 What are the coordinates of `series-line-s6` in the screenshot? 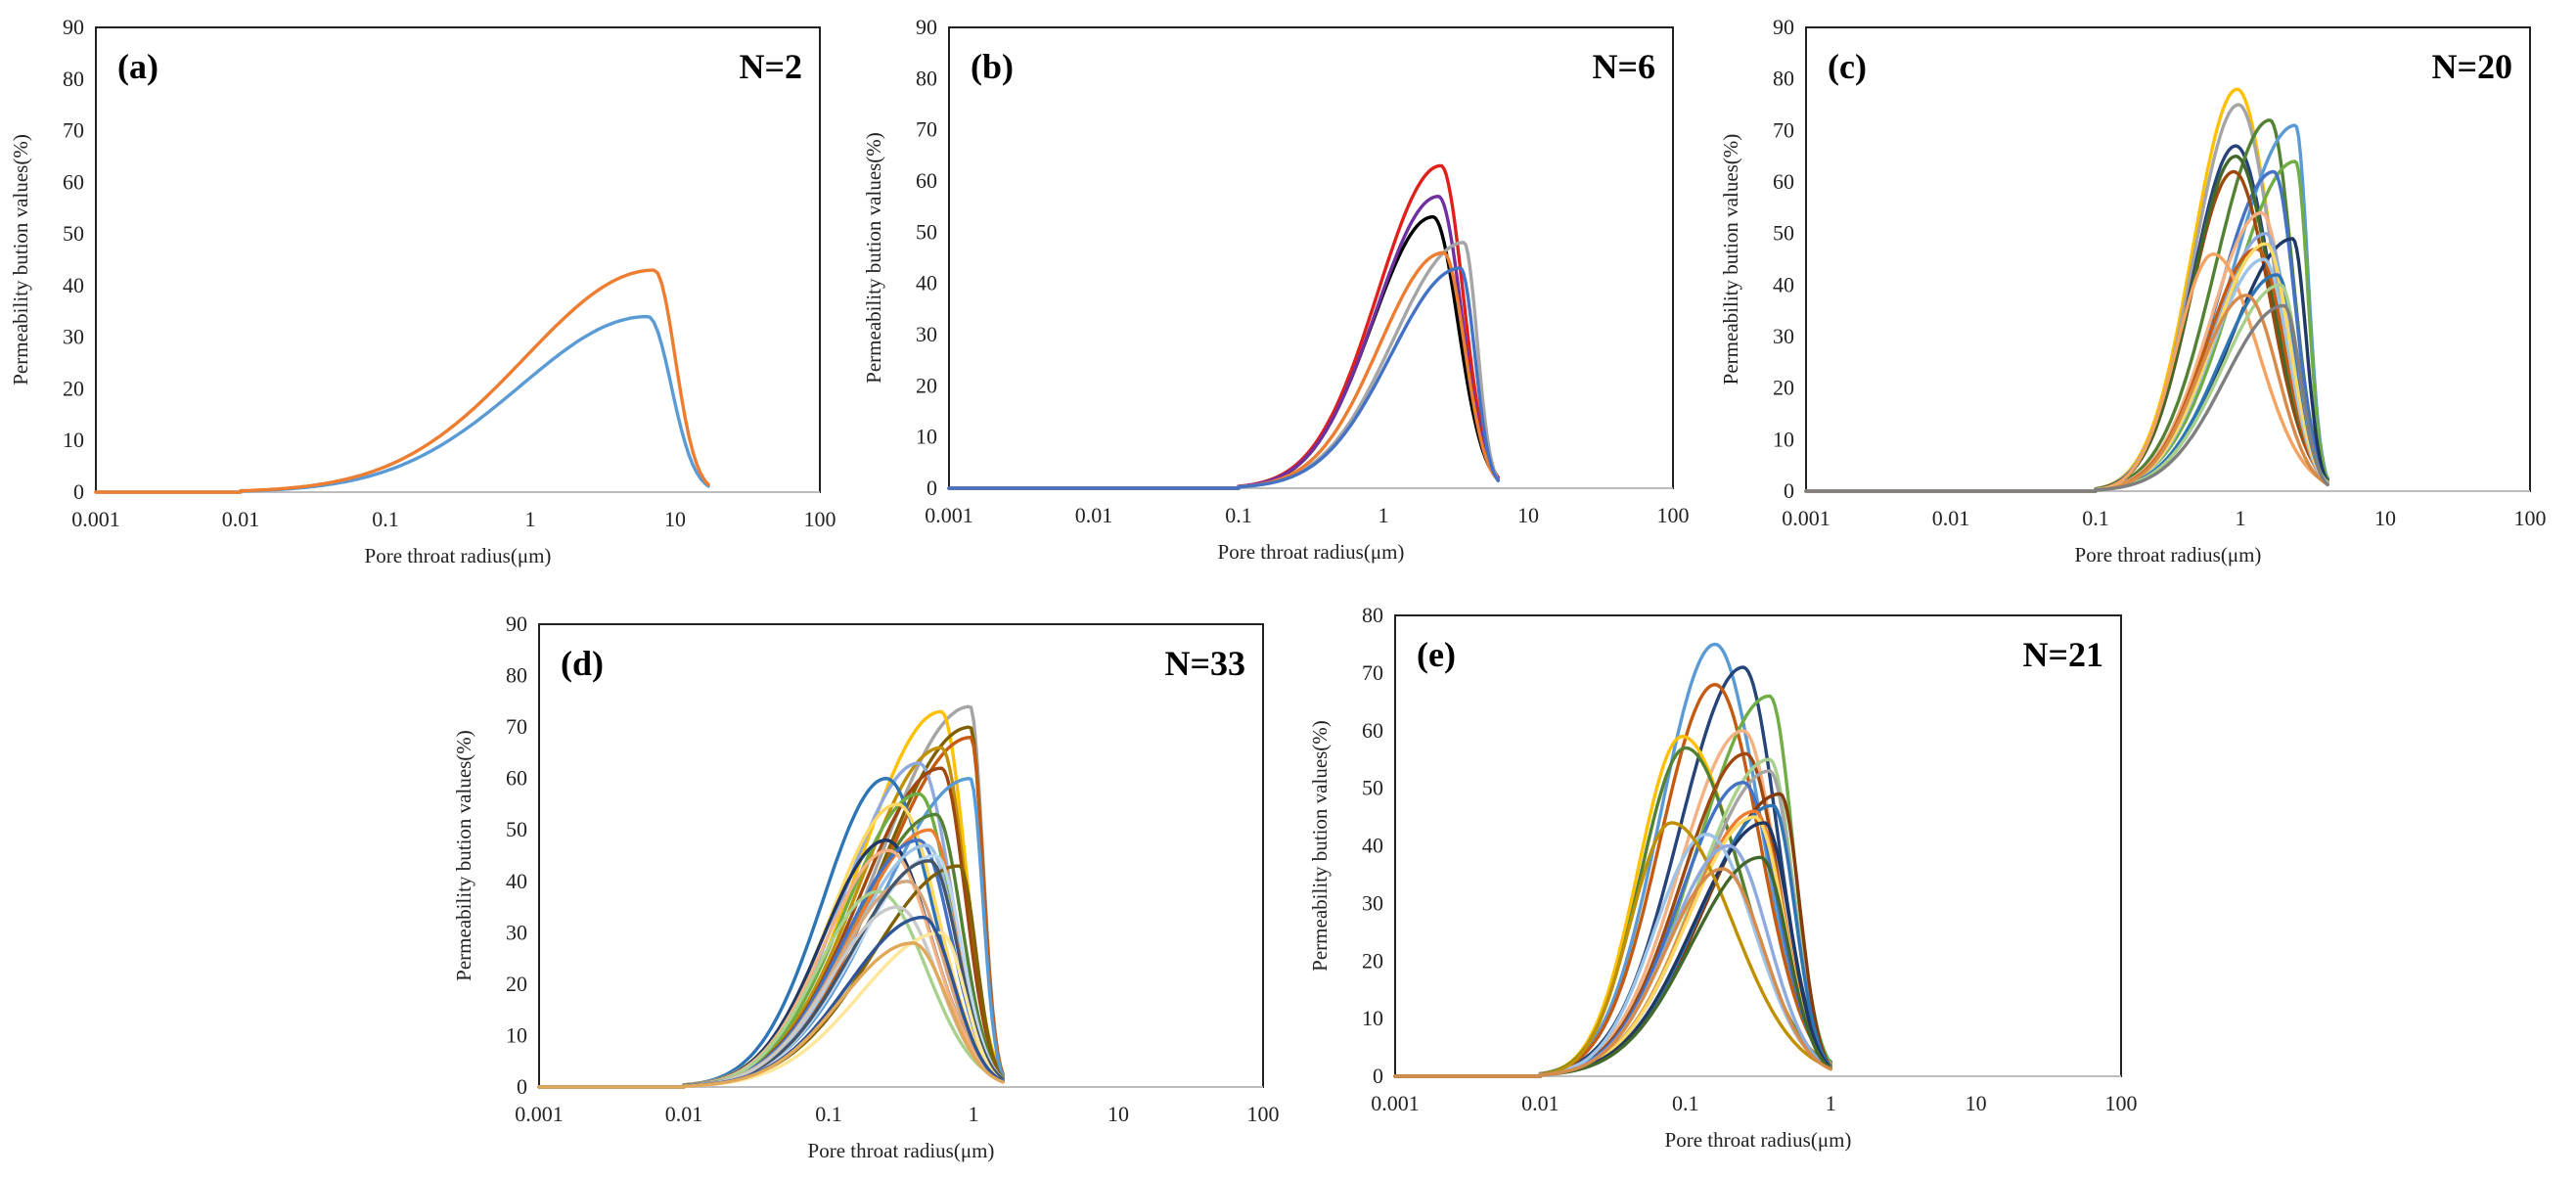 It's located at (1223, 378).